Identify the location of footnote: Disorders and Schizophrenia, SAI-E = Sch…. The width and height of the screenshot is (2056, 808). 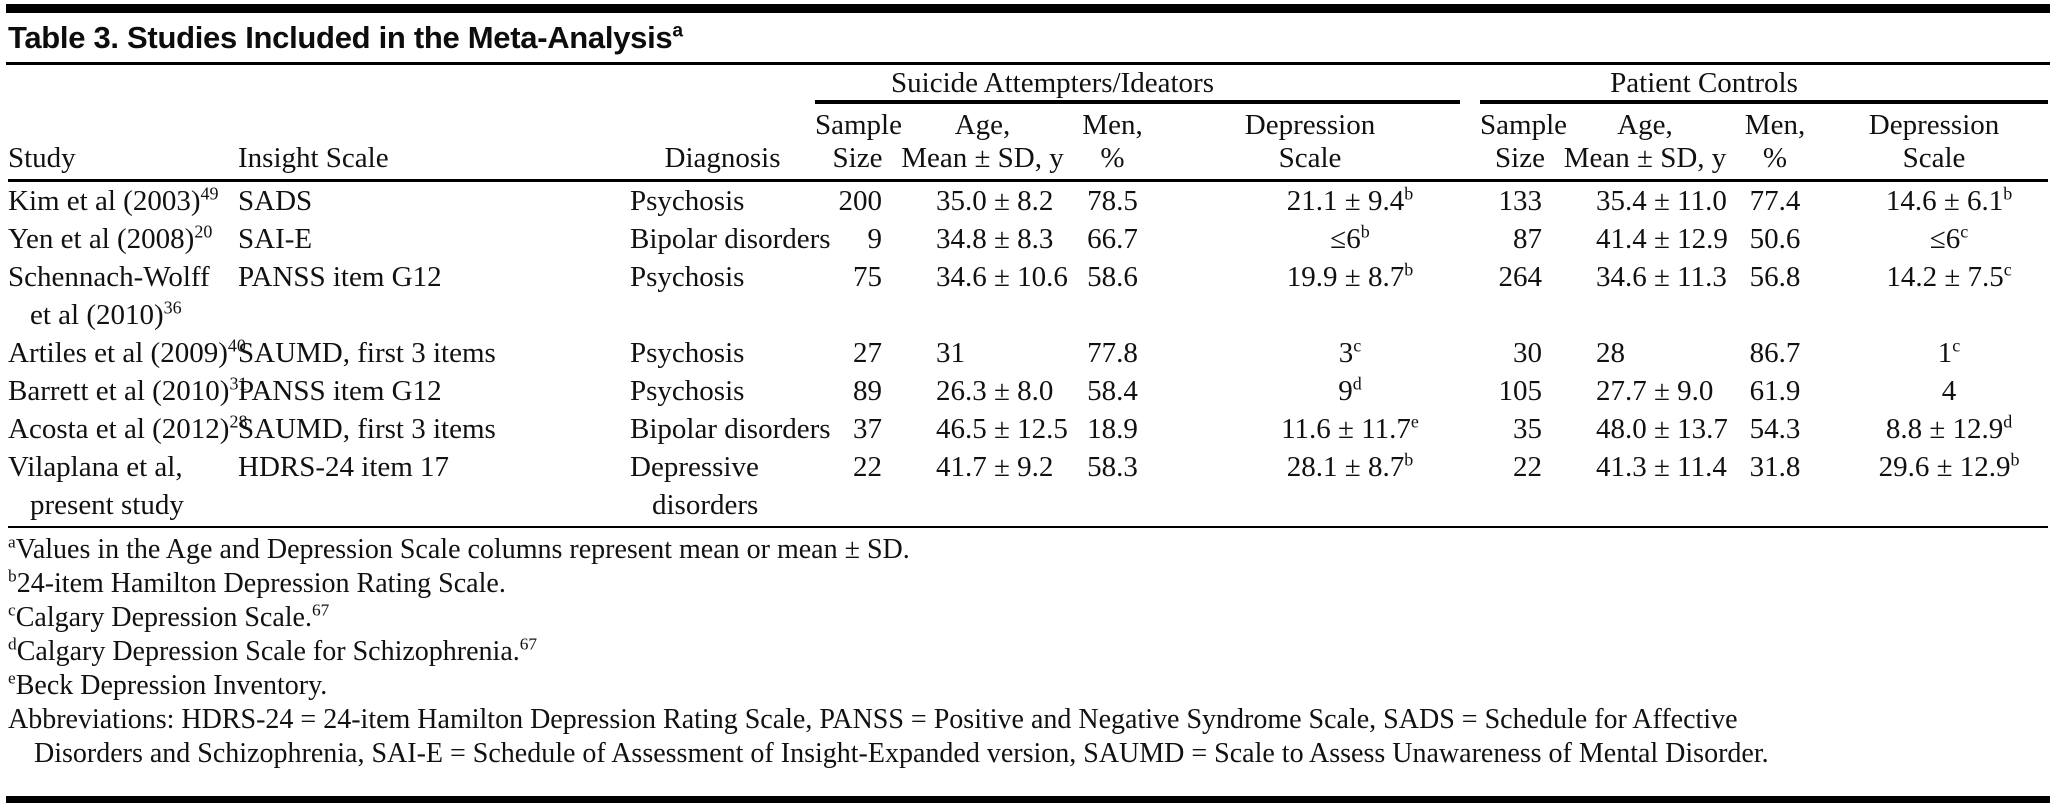
(901, 753).